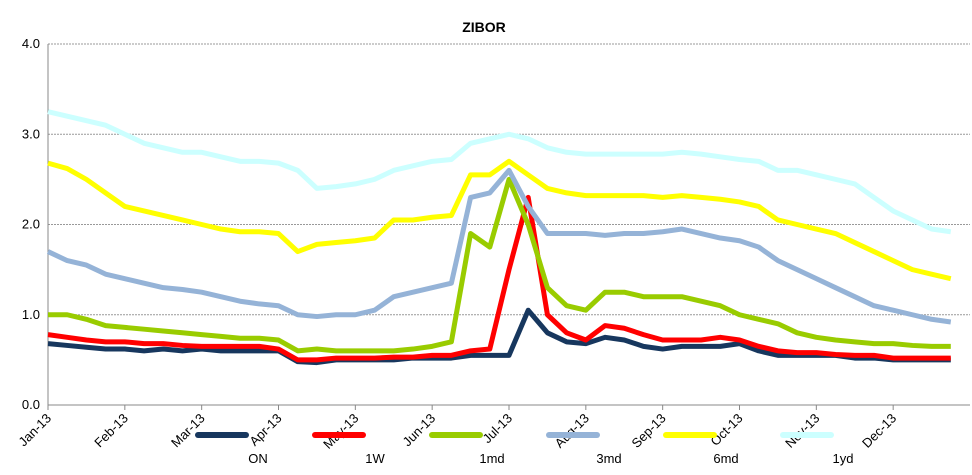  Describe the element at coordinates (725, 458) in the screenshot. I see `legend-label: 6md` at that location.